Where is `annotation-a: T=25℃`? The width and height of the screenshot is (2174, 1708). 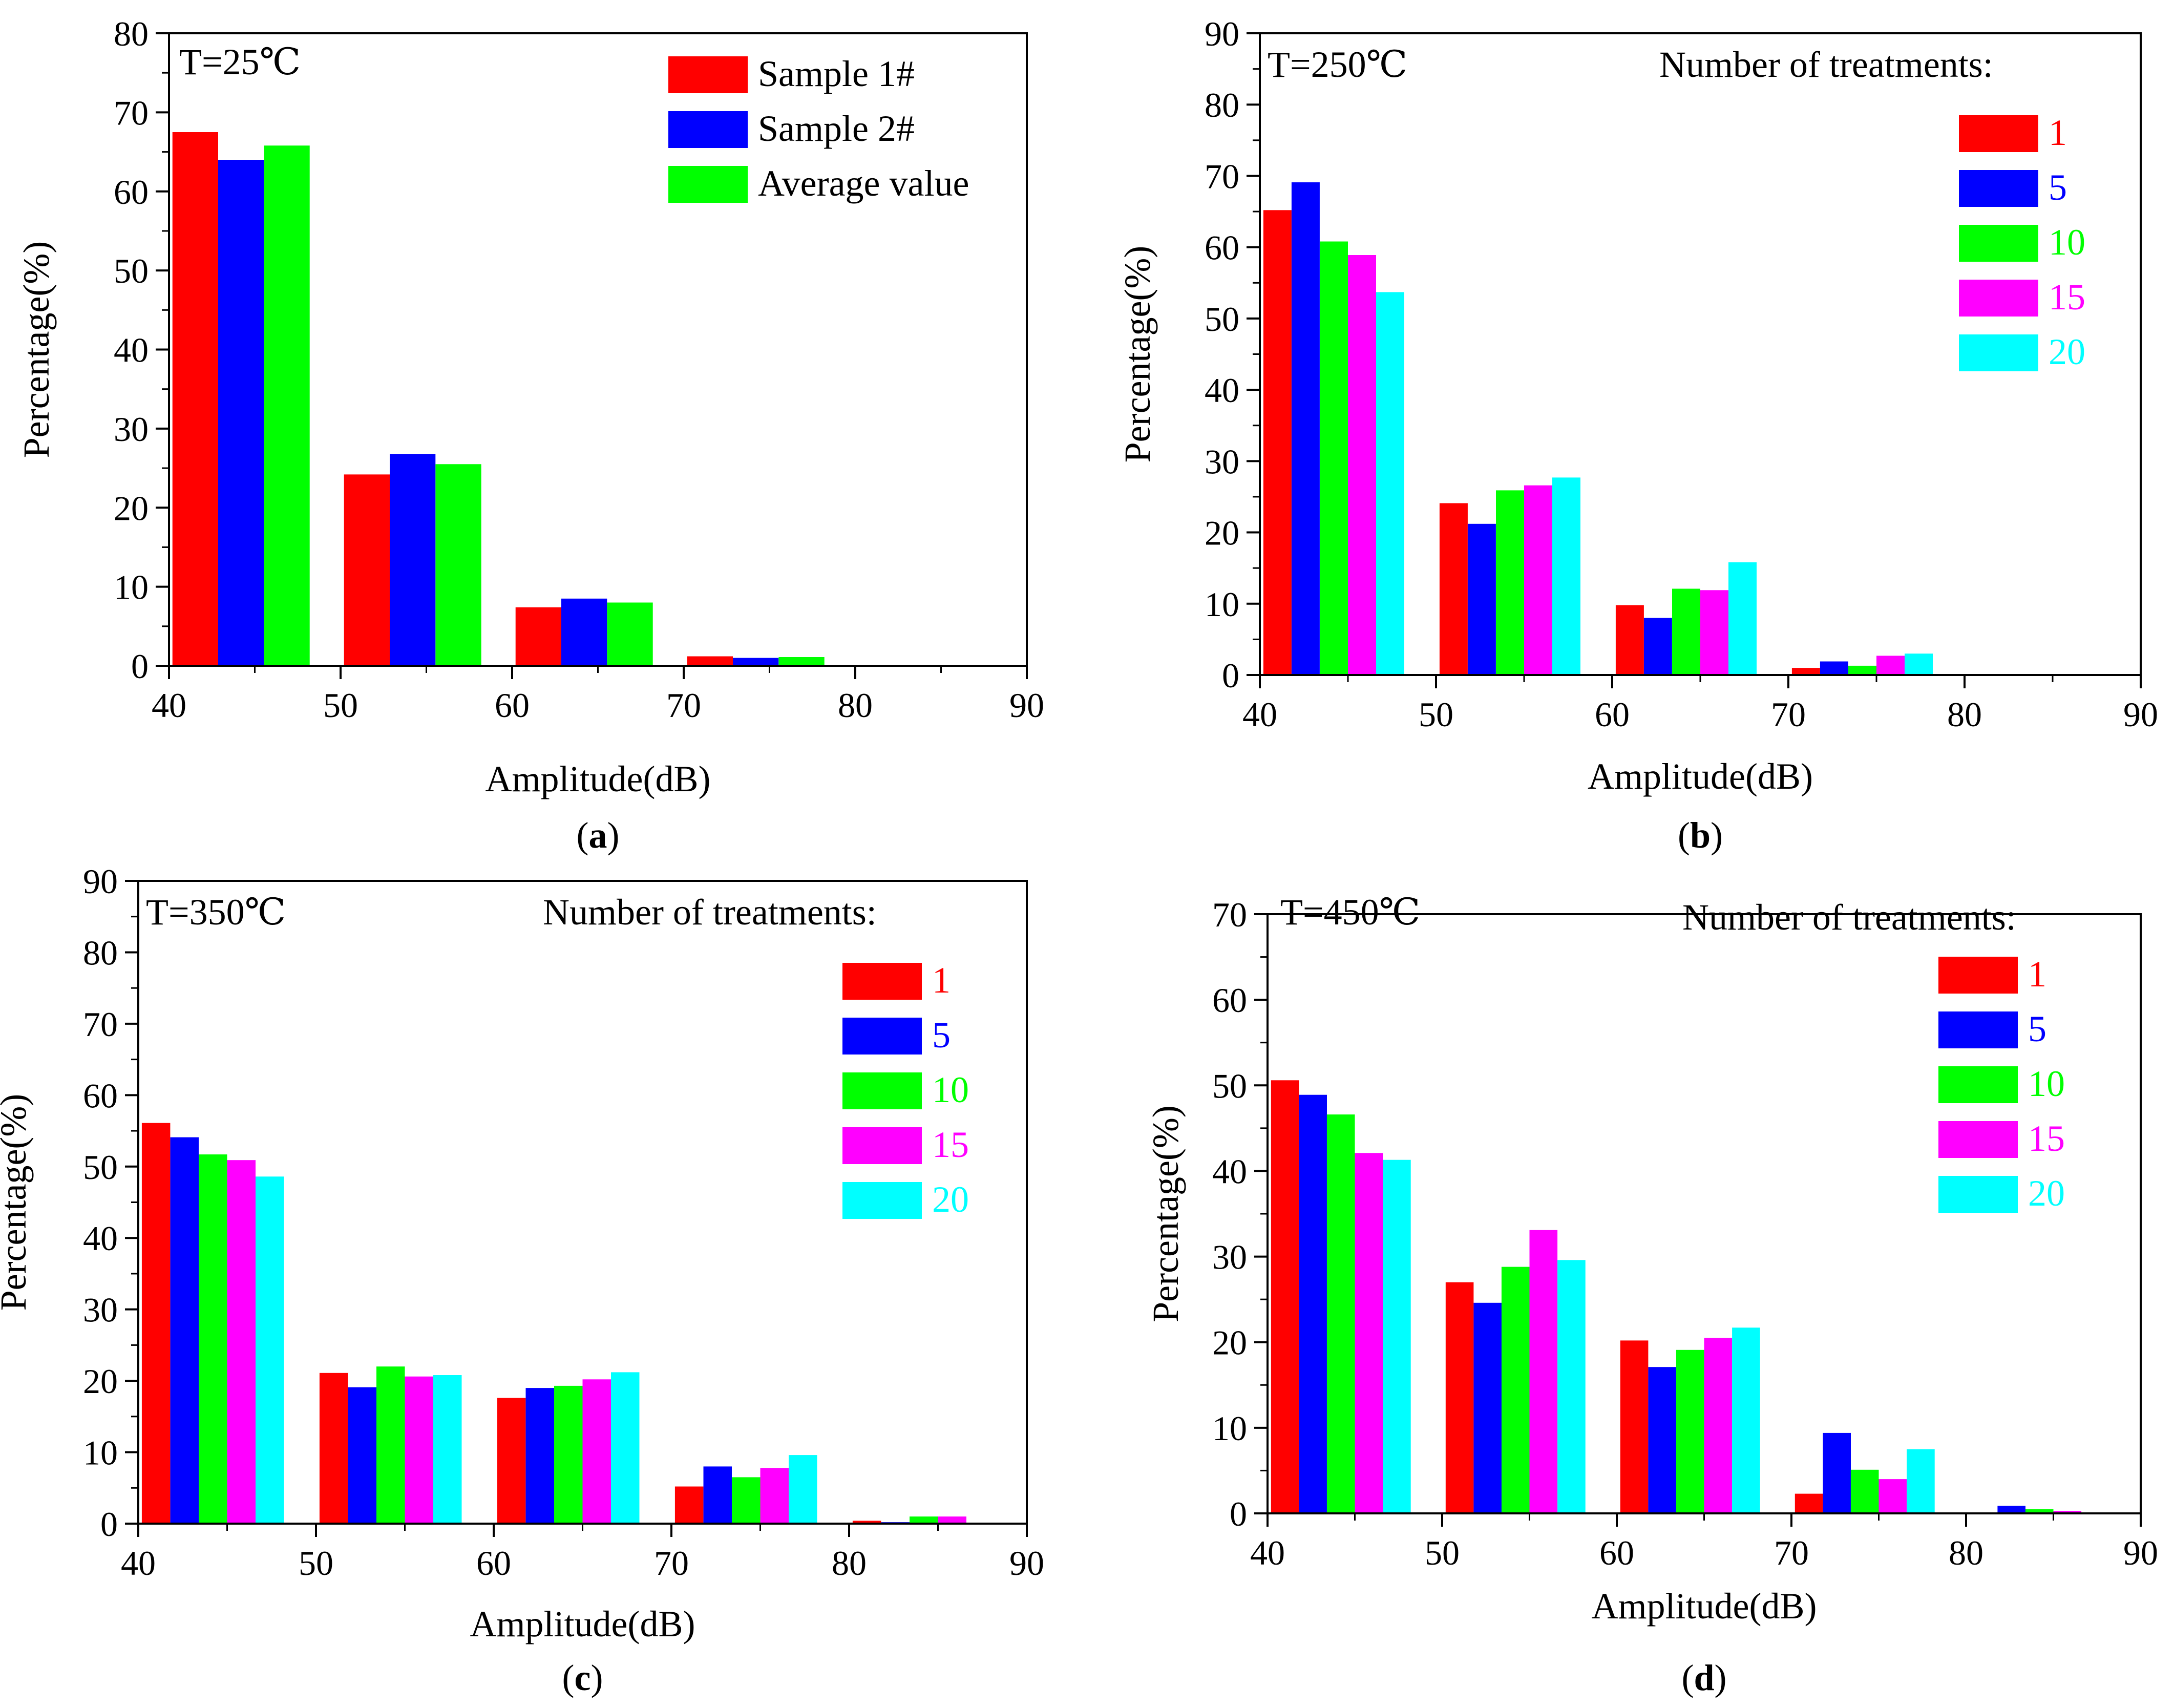
annotation-a: T=25℃ is located at coordinates (240, 61).